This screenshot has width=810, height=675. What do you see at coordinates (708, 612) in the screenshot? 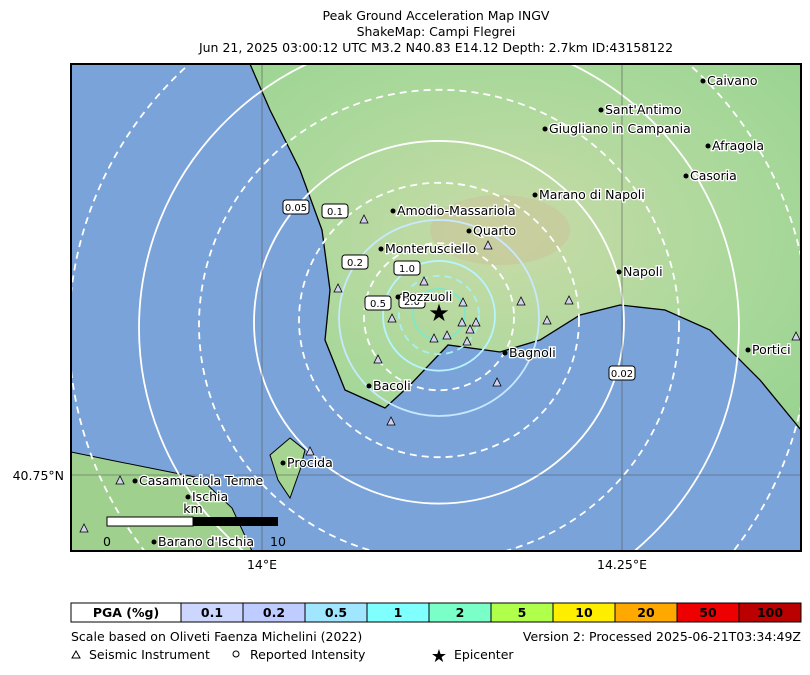
I see `pga-level: 50` at bounding box center [708, 612].